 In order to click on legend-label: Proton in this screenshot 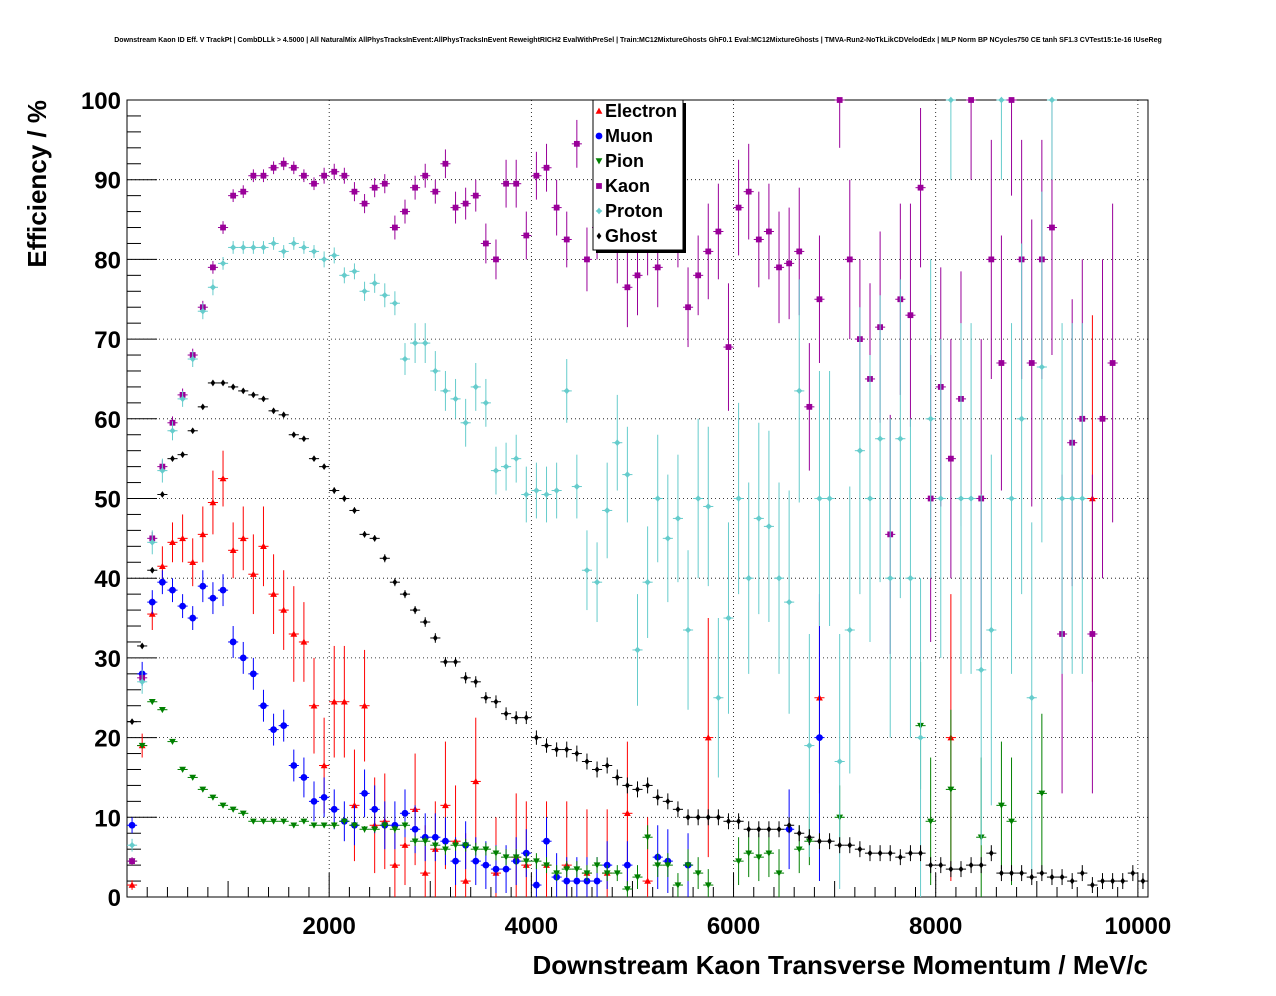, I will do `click(634, 211)`.